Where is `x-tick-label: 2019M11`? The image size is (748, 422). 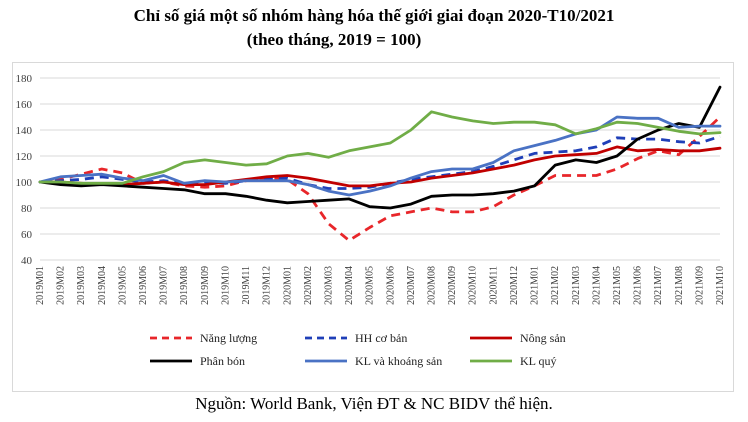 x-tick-label: 2019M11 is located at coordinates (246, 285).